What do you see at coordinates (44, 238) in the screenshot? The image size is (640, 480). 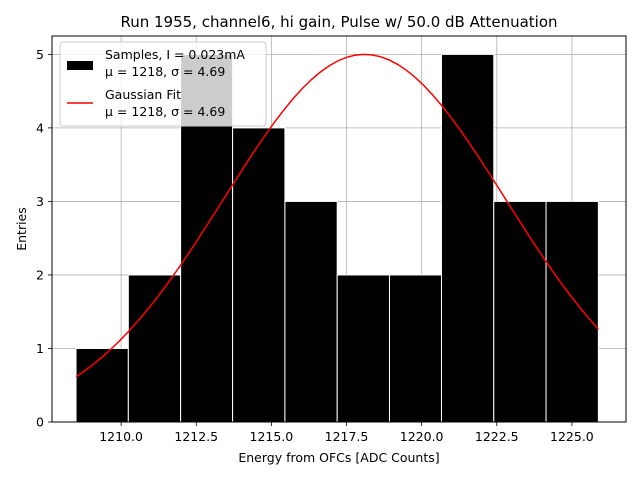 I see `y-axis-ticks: 0 1 2 3 4 5` at bounding box center [44, 238].